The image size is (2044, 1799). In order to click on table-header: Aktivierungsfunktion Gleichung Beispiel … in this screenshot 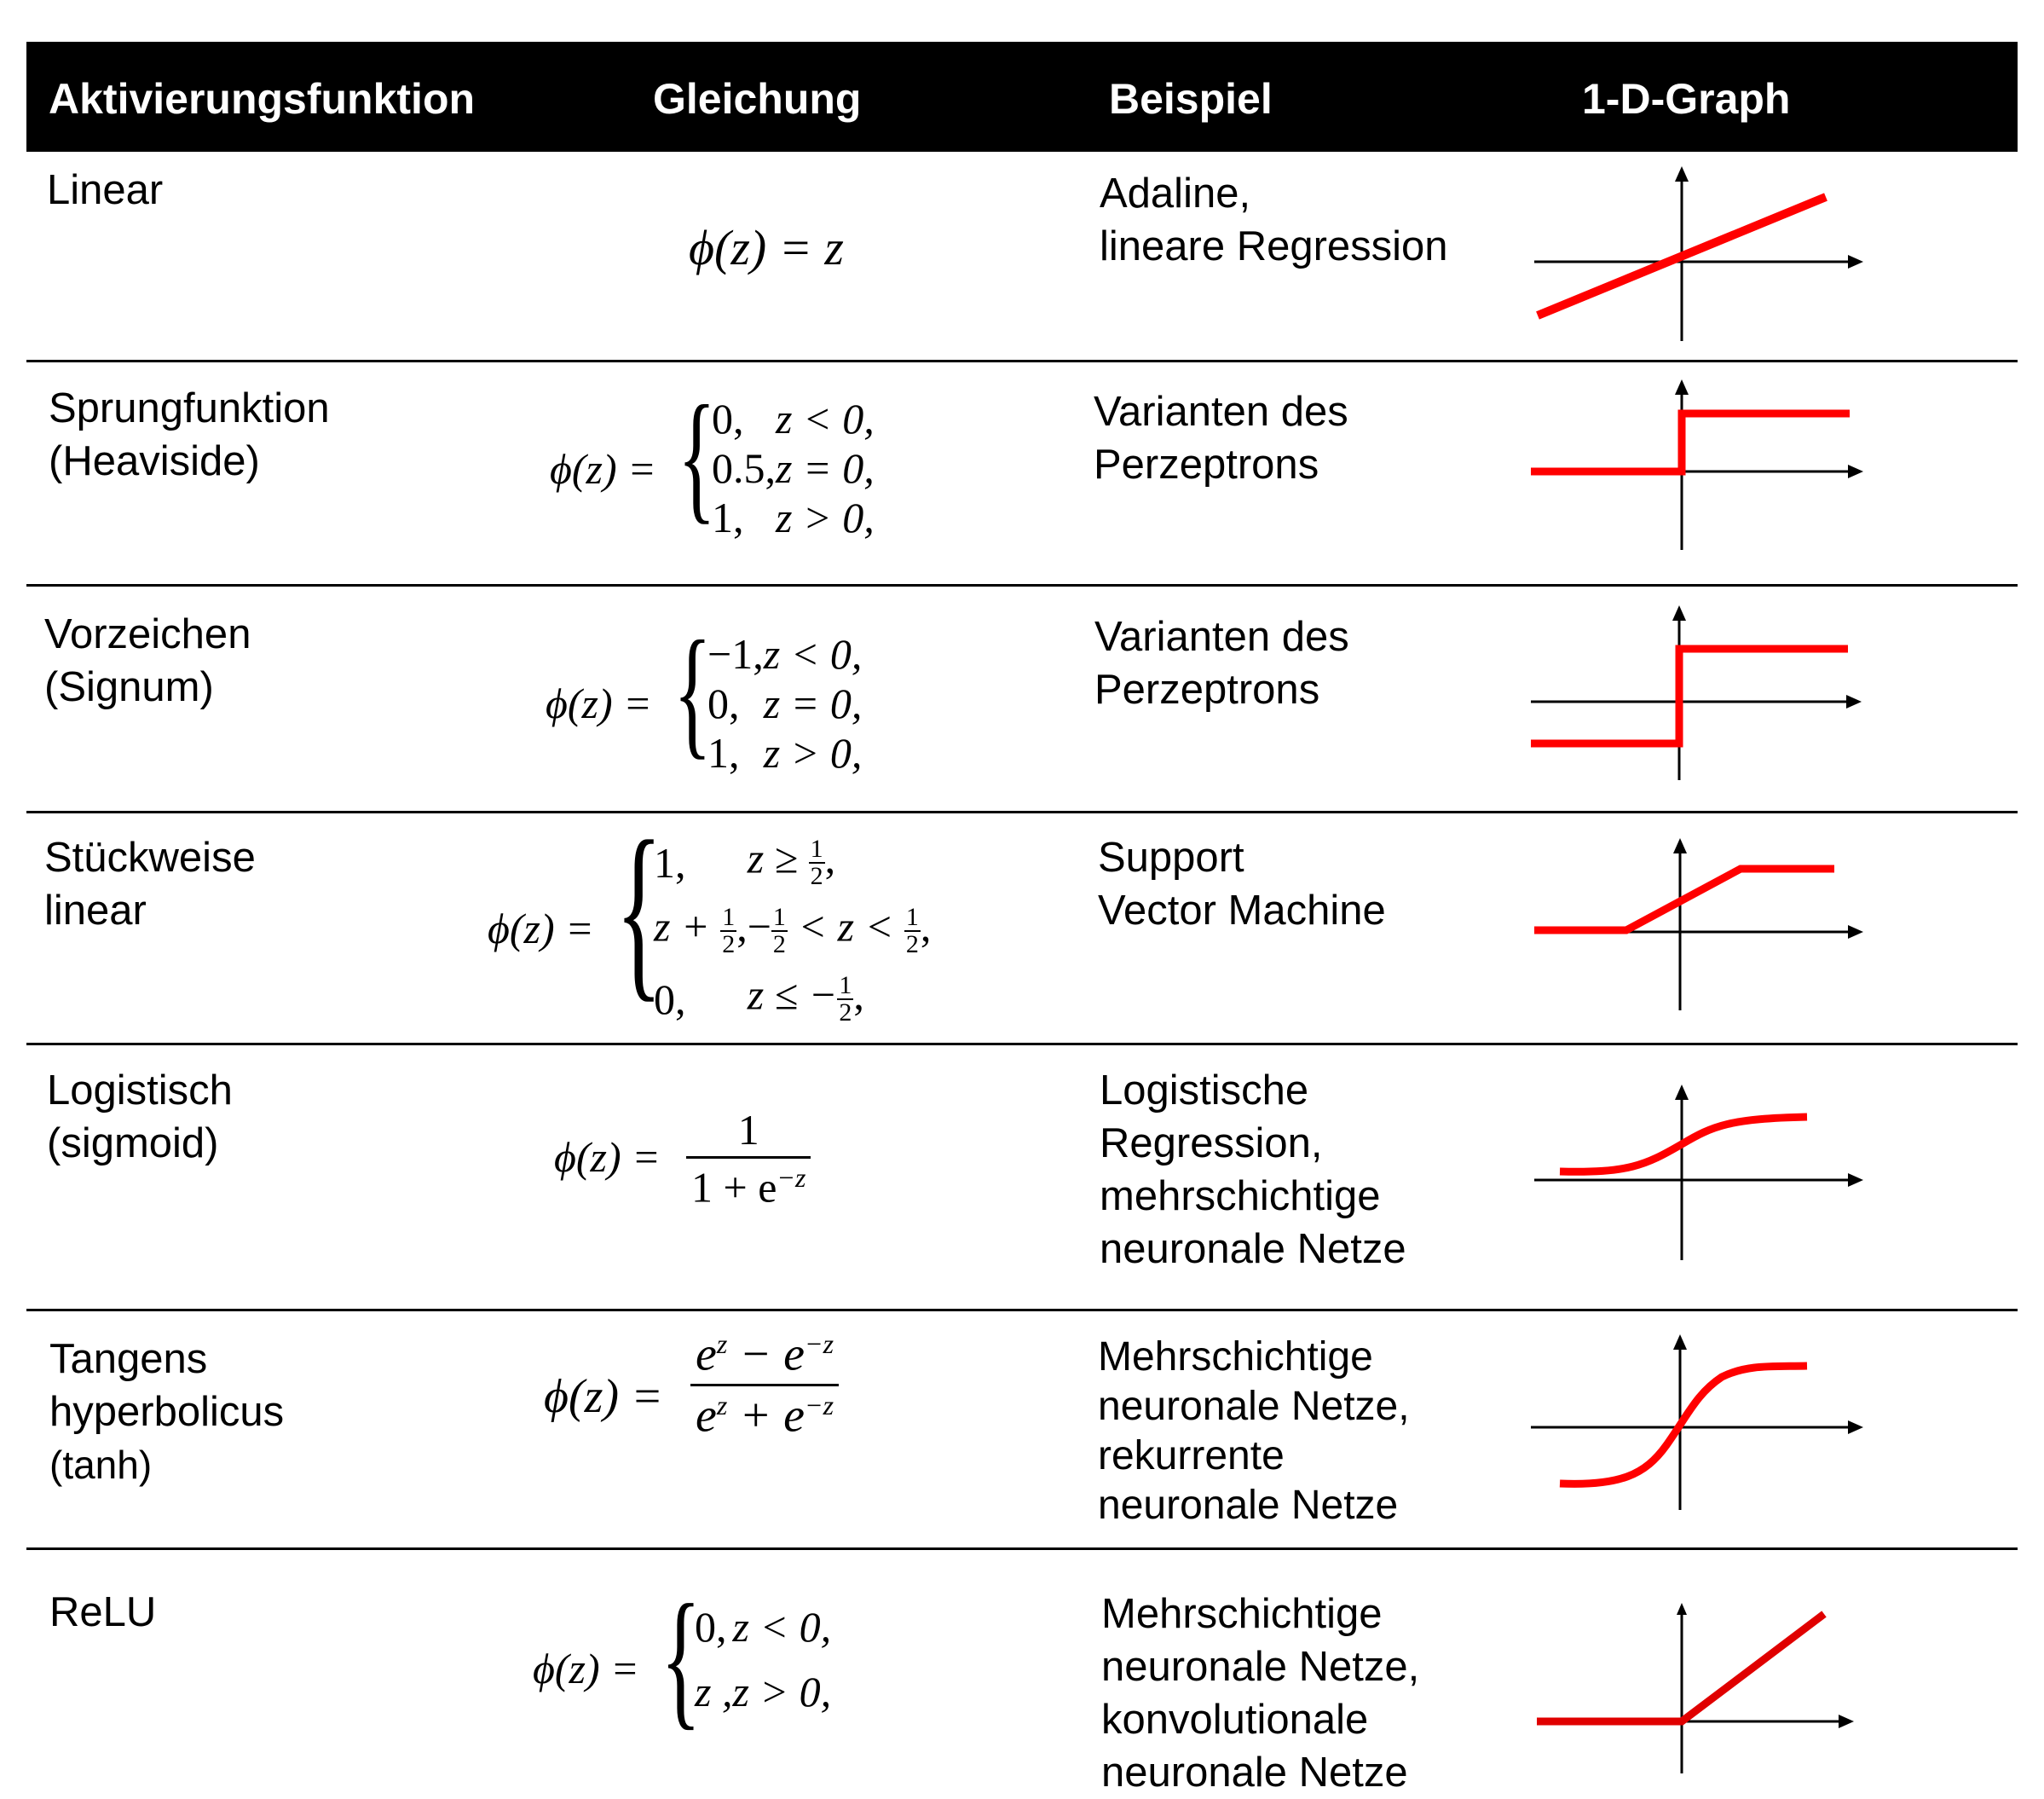, I will do `click(1022, 97)`.